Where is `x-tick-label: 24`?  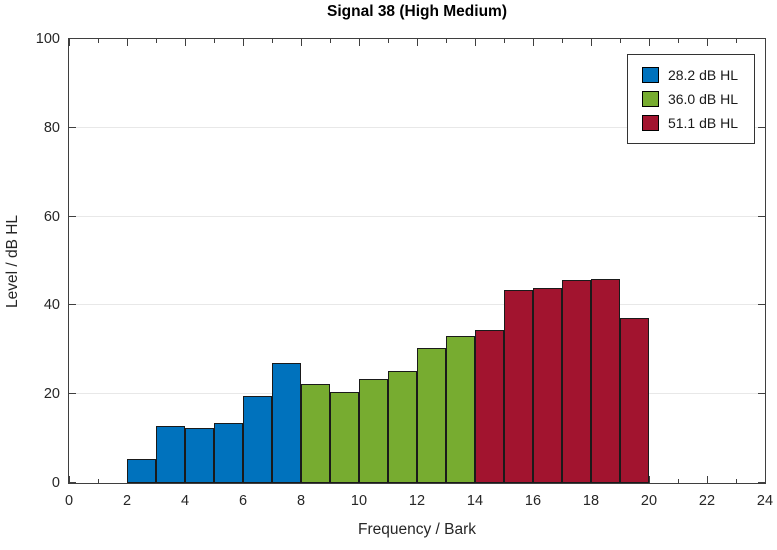
x-tick-label: 24 is located at coordinates (765, 501).